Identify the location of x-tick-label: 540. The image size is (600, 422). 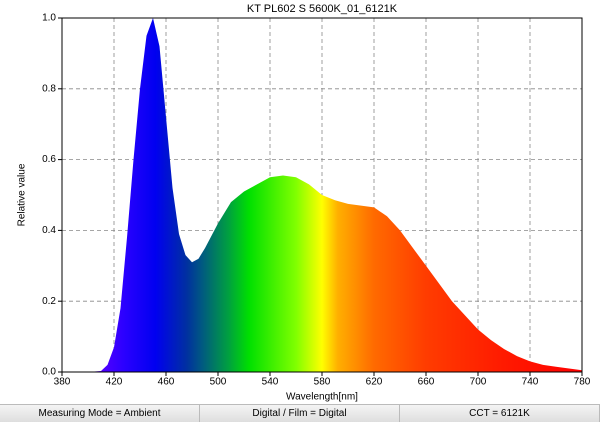
(270, 382).